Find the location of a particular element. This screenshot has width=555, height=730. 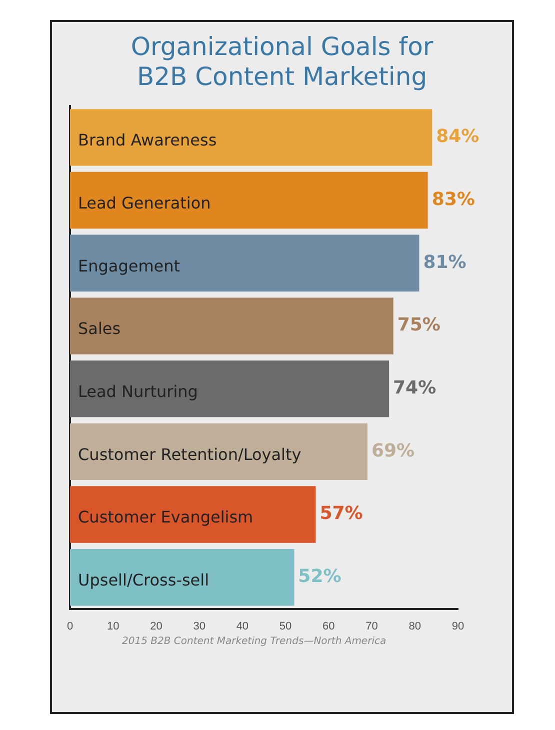

x-tick-label: 60 is located at coordinates (328, 626).